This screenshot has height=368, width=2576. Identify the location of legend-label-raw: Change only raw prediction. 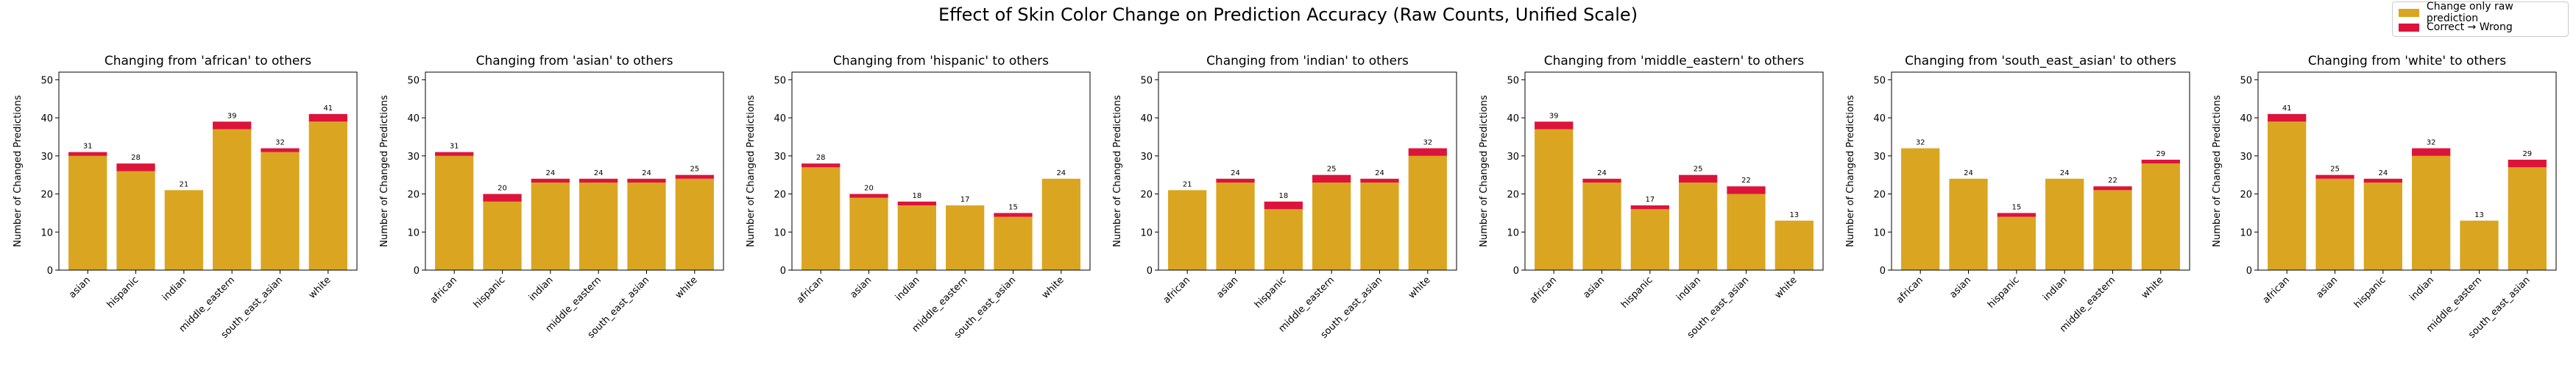
(2469, 12).